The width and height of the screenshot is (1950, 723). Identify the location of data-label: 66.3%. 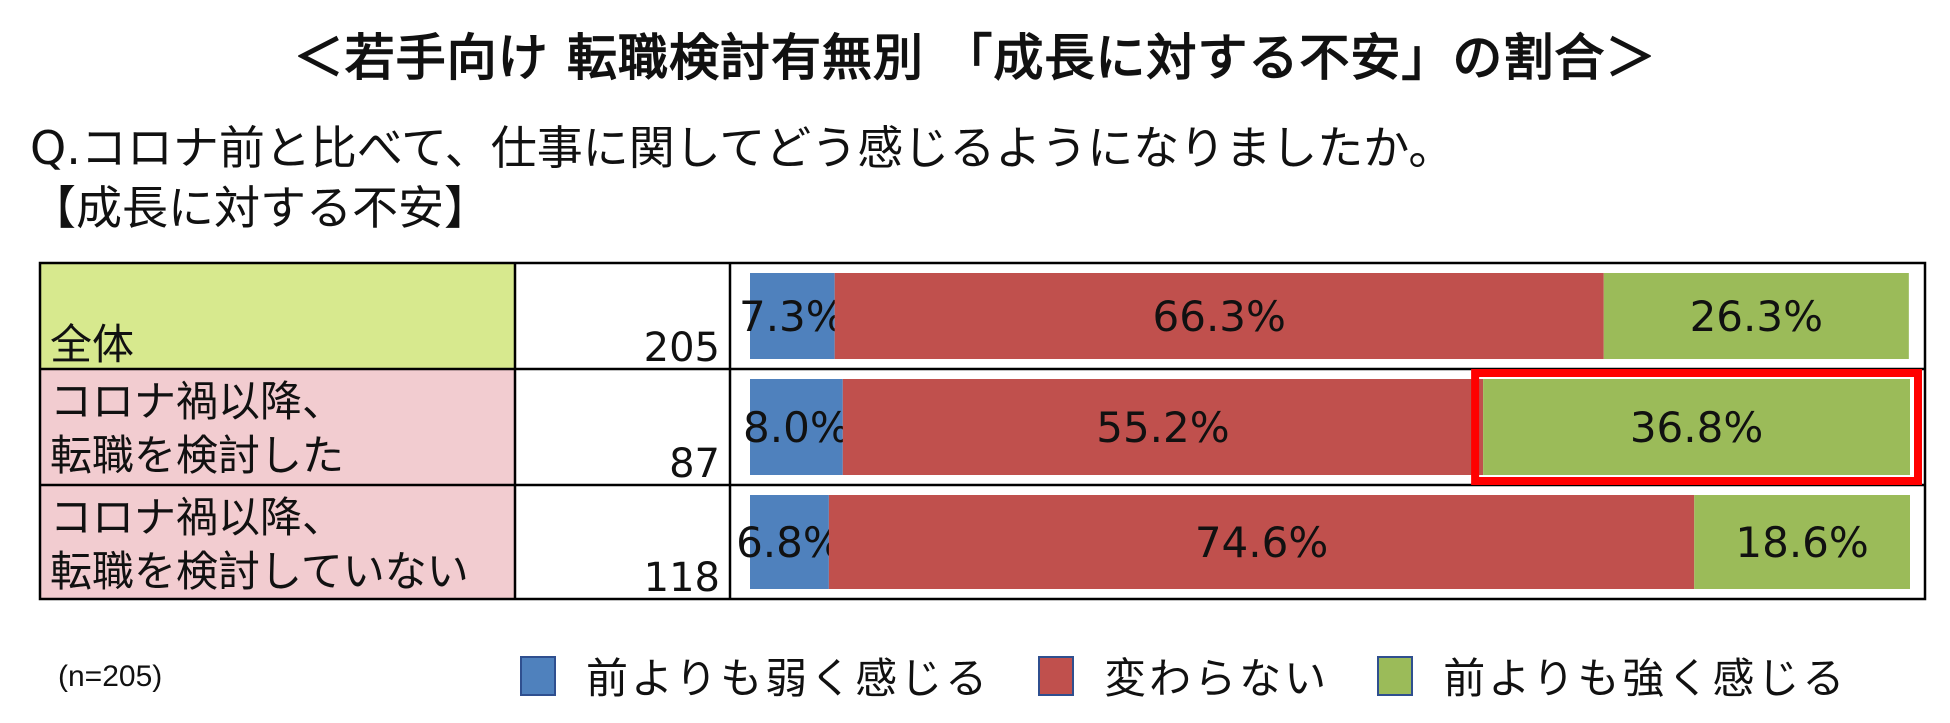
(1219, 316).